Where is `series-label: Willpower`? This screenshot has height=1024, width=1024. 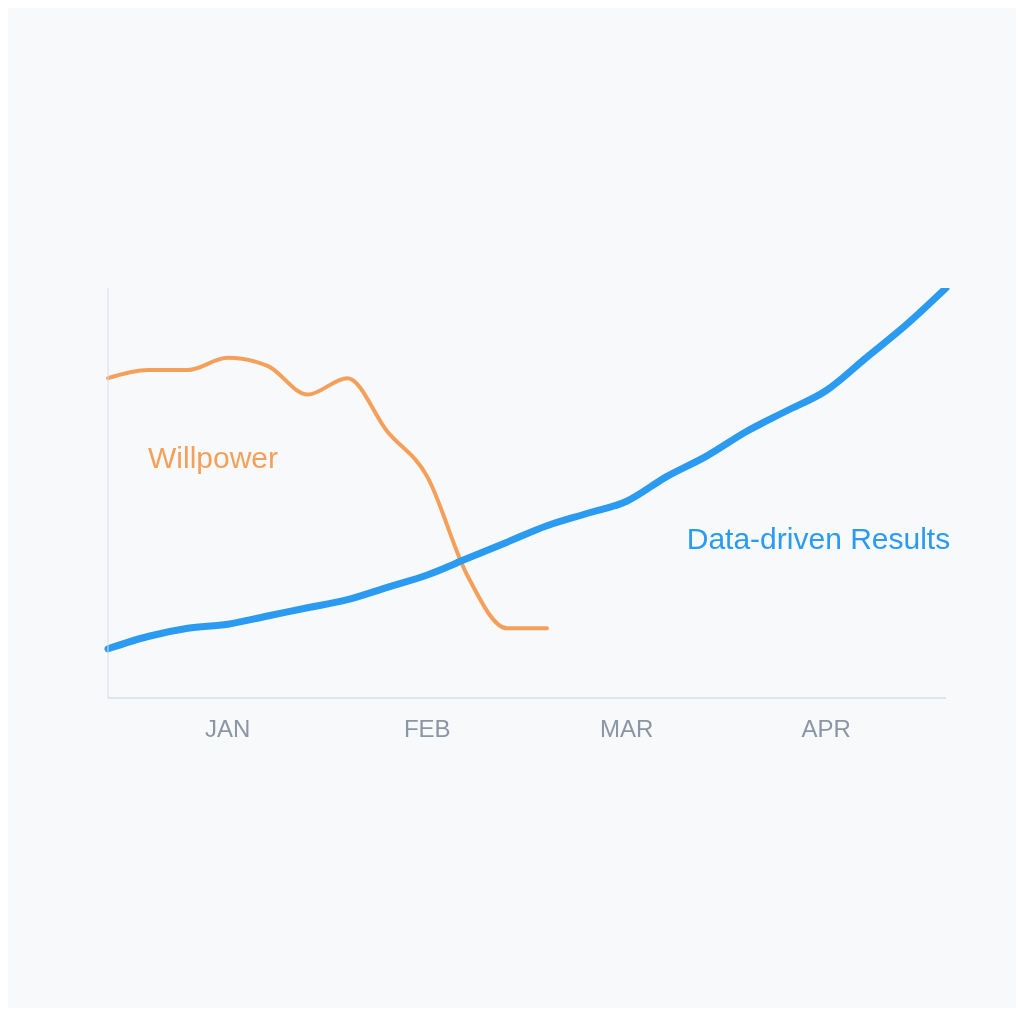 series-label: Willpower is located at coordinates (213, 458).